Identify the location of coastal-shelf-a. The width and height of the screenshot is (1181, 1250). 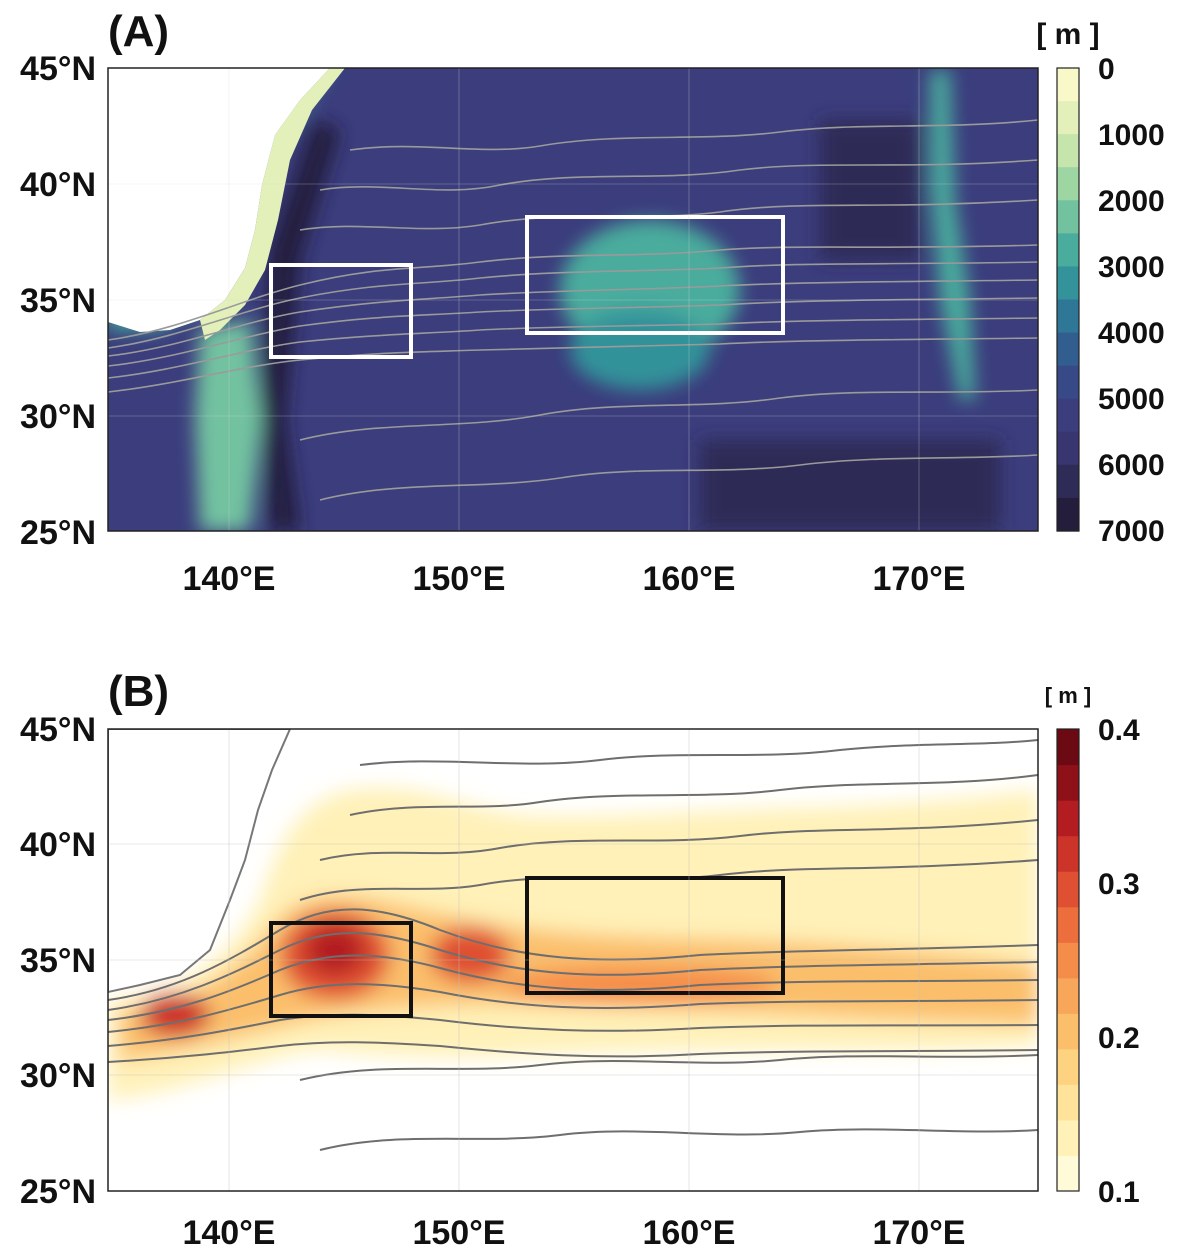
(272, 204).